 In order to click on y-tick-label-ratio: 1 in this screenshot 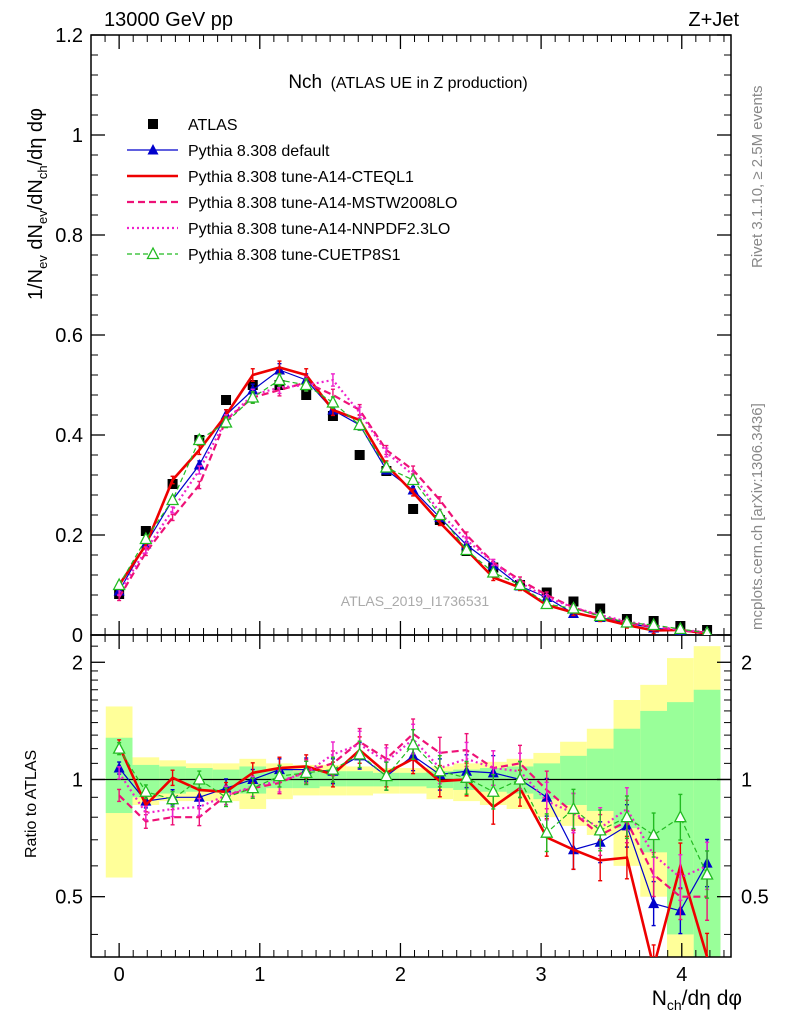, I will do `click(77, 780)`.